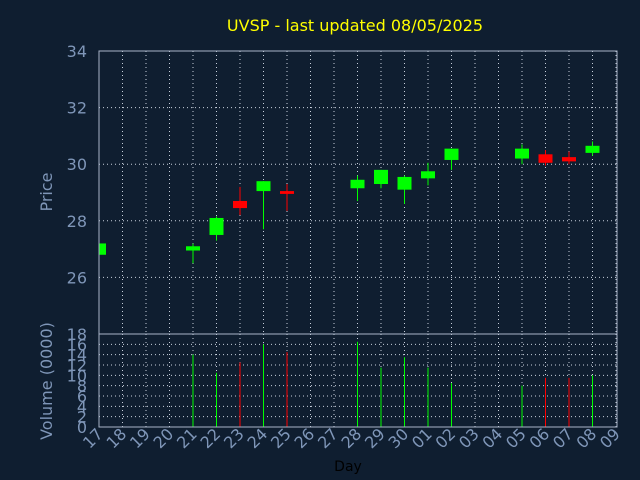 Image resolution: width=640 pixels, height=480 pixels. Describe the element at coordinates (610, 438) in the screenshot. I see `day-tick-label: 09` at that location.